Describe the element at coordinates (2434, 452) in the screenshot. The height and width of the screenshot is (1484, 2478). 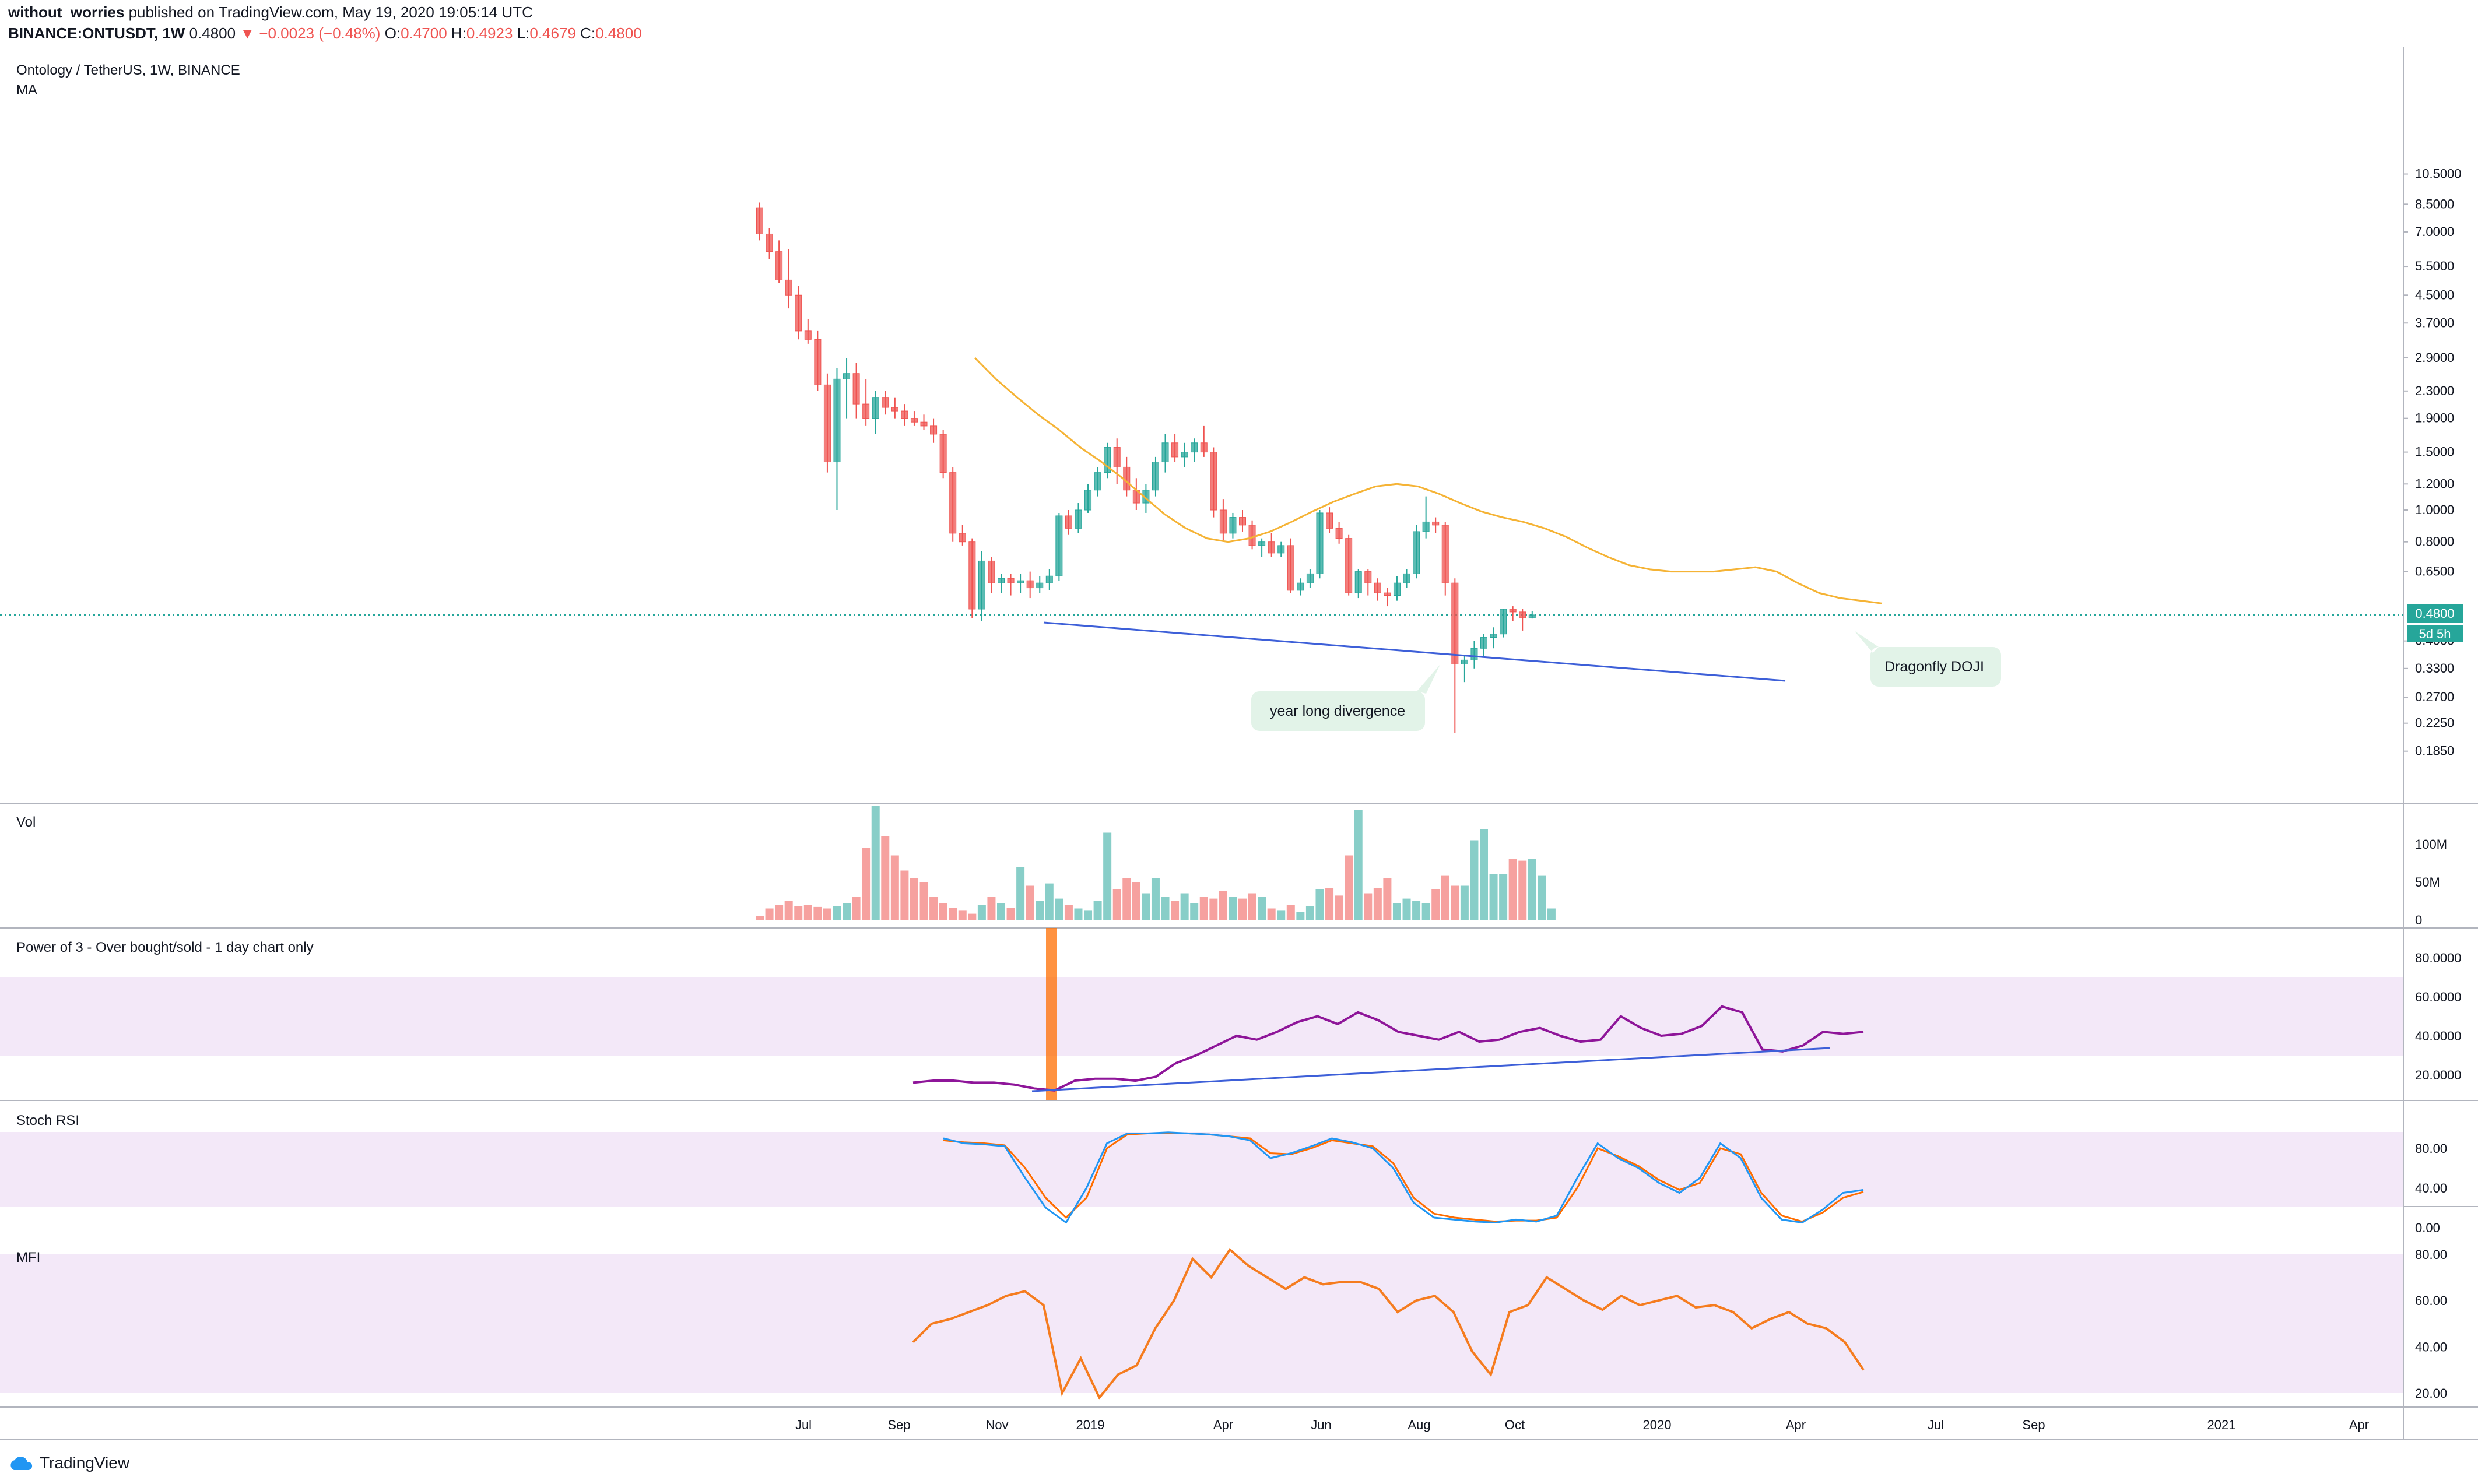
I see `price-tick-label: 1.5000` at that location.